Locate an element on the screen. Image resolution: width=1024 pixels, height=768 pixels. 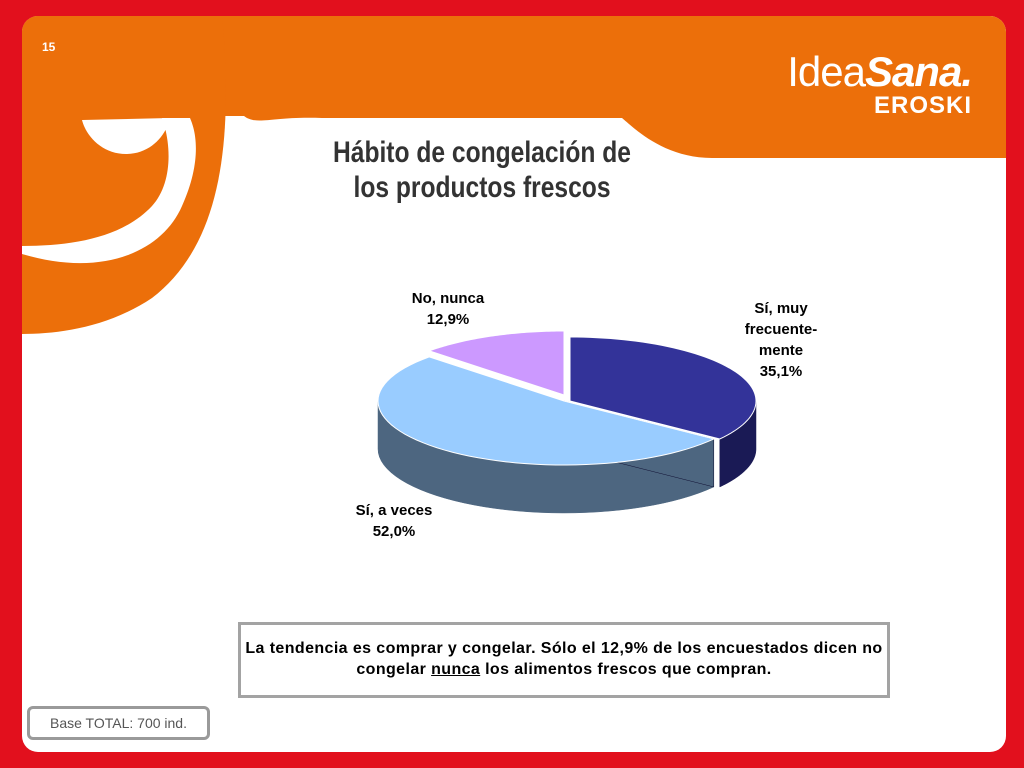
pie-label-frequent-line-1: Sí, muy is located at coordinates (781, 308).